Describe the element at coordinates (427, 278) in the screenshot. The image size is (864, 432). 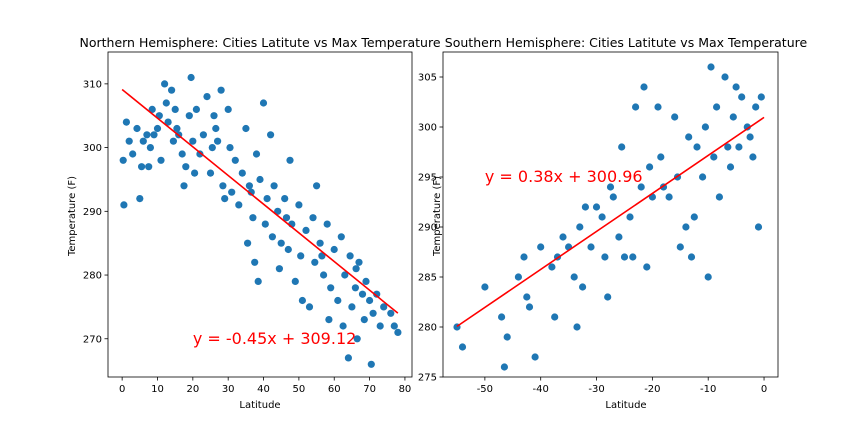
I see `y-tick-label: 285` at that location.